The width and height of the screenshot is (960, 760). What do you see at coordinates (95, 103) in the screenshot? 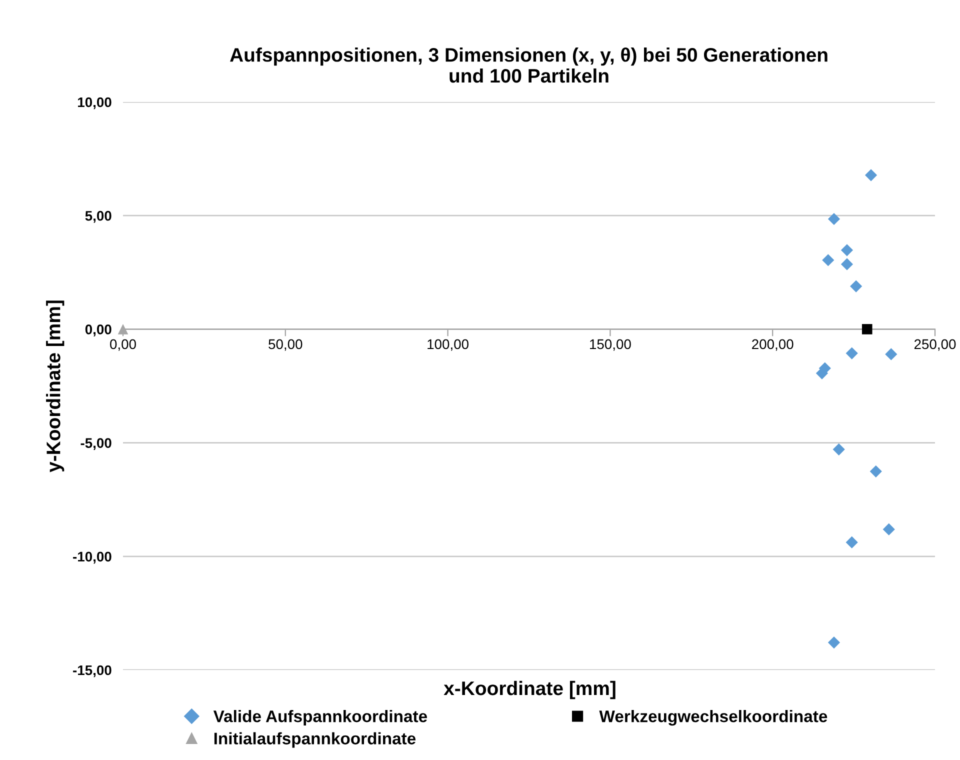
I see `y-tick-label: 10,00` at bounding box center [95, 103].